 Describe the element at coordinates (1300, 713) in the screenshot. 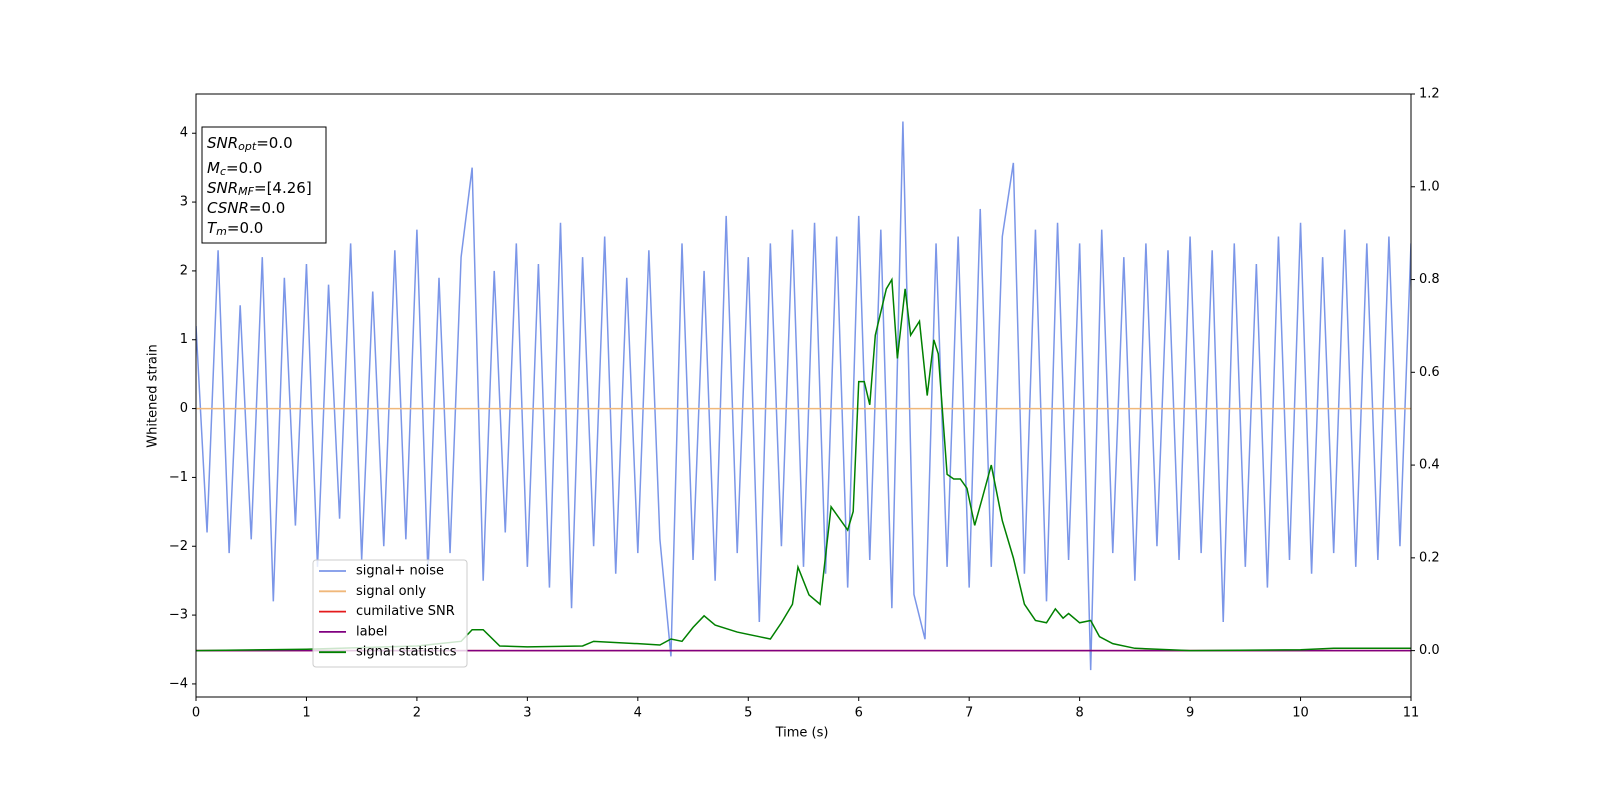

I see `x-tick-label: 10` at that location.